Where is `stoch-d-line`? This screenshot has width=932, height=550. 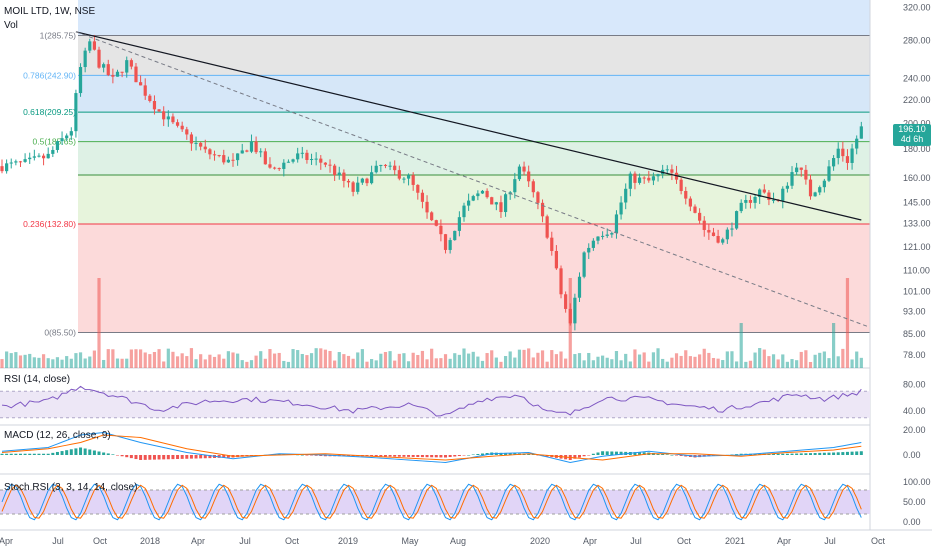
stoch-d-line is located at coordinates (431, 501).